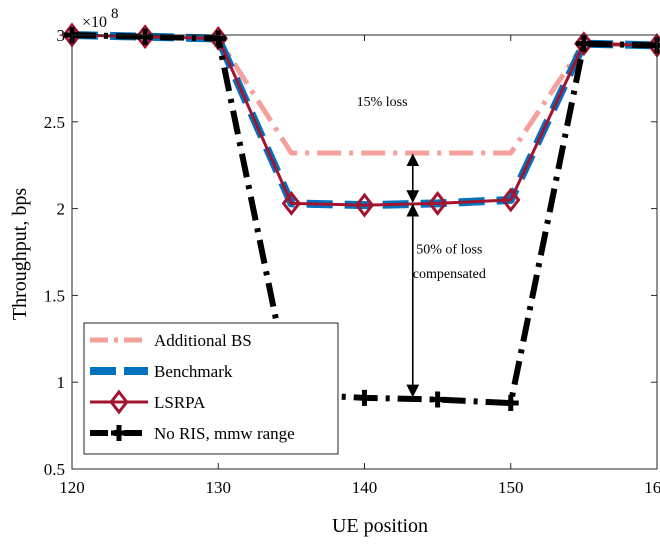  What do you see at coordinates (115, 14) in the screenshot?
I see `y-axis-multiplier-exponent: 8` at bounding box center [115, 14].